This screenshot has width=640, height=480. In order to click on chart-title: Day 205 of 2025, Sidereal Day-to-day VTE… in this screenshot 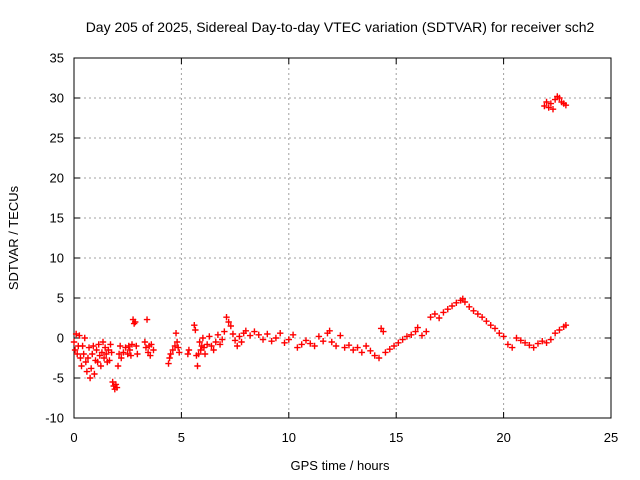, I will do `click(340, 27)`.